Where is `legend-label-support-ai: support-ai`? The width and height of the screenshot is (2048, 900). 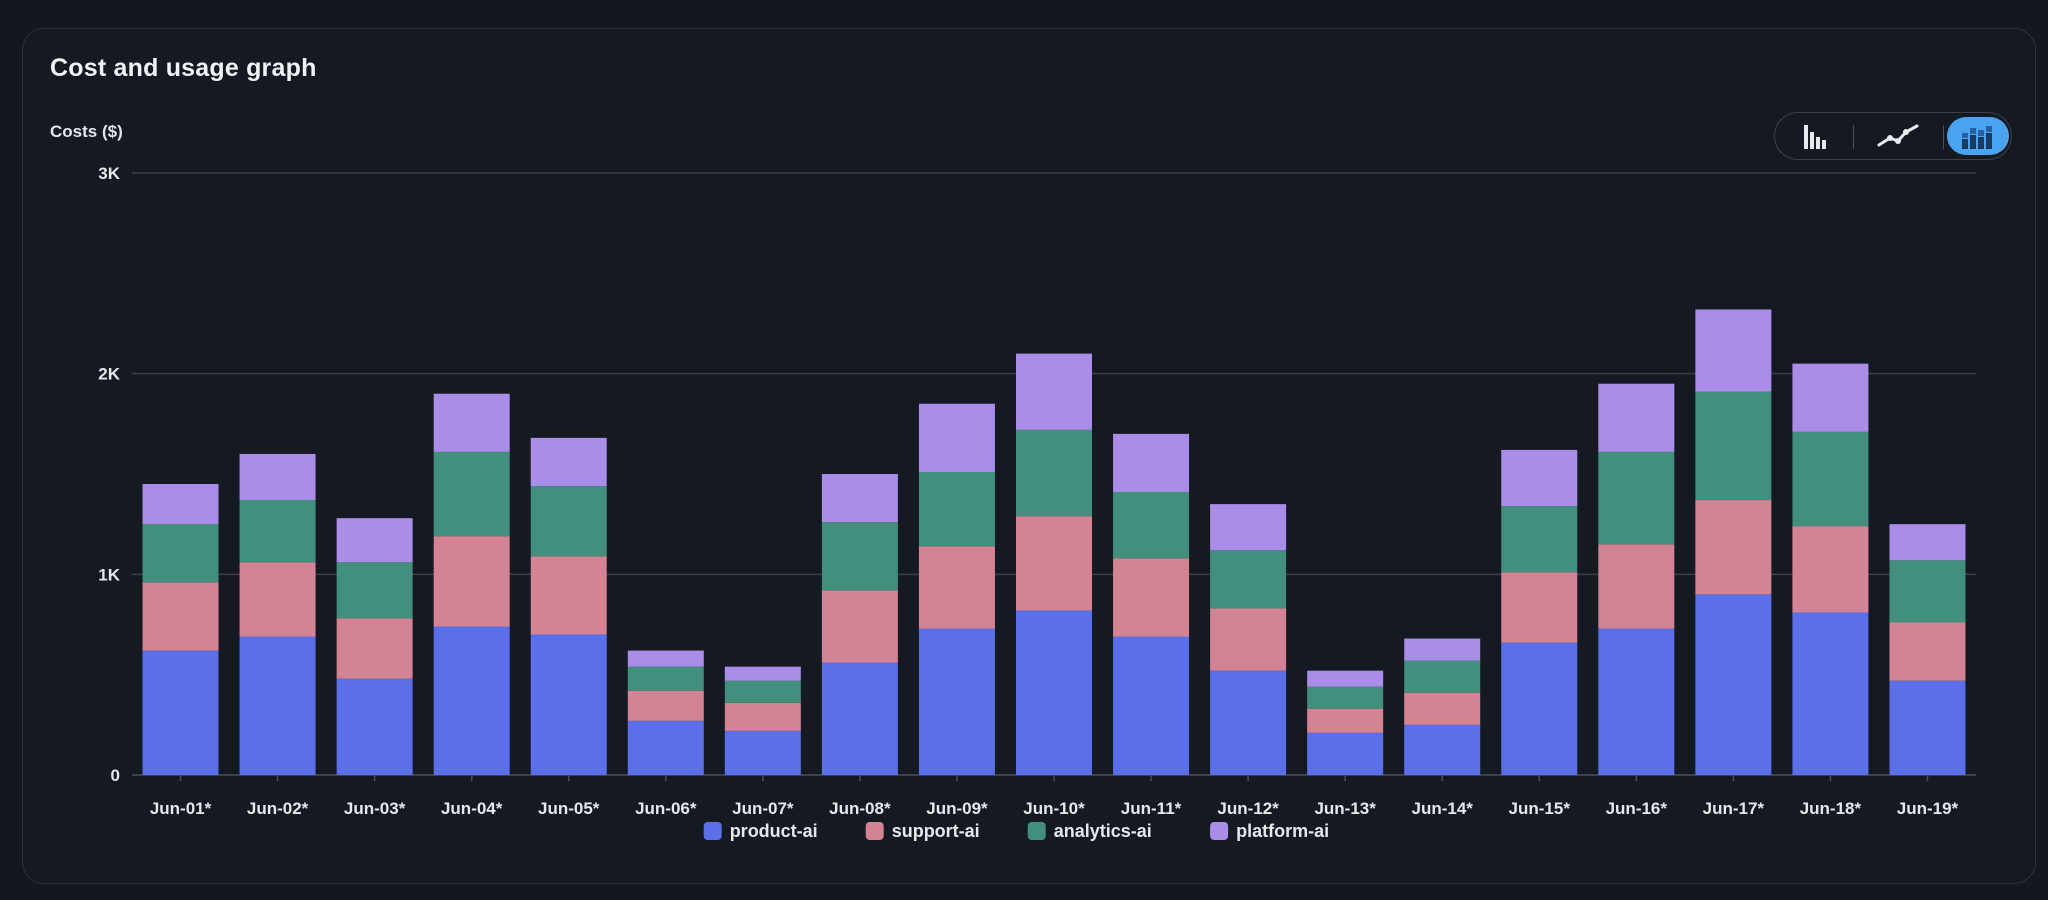 legend-label-support-ai: support-ai is located at coordinates (936, 831).